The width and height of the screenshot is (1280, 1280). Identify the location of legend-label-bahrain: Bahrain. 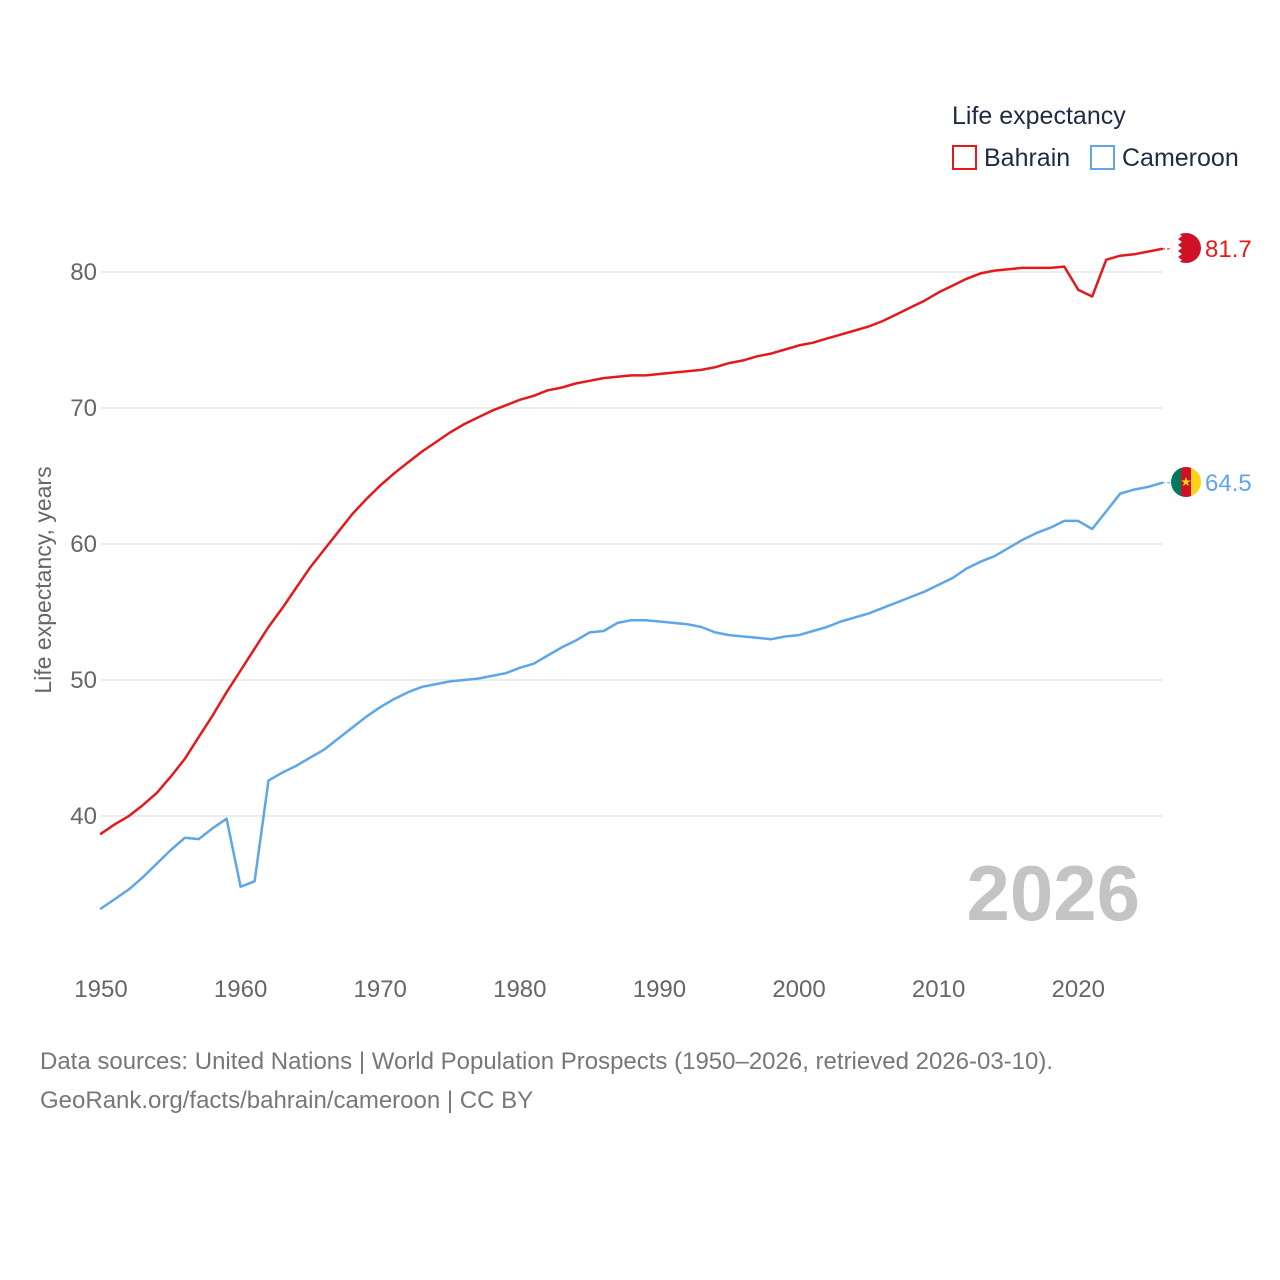
(1027, 158).